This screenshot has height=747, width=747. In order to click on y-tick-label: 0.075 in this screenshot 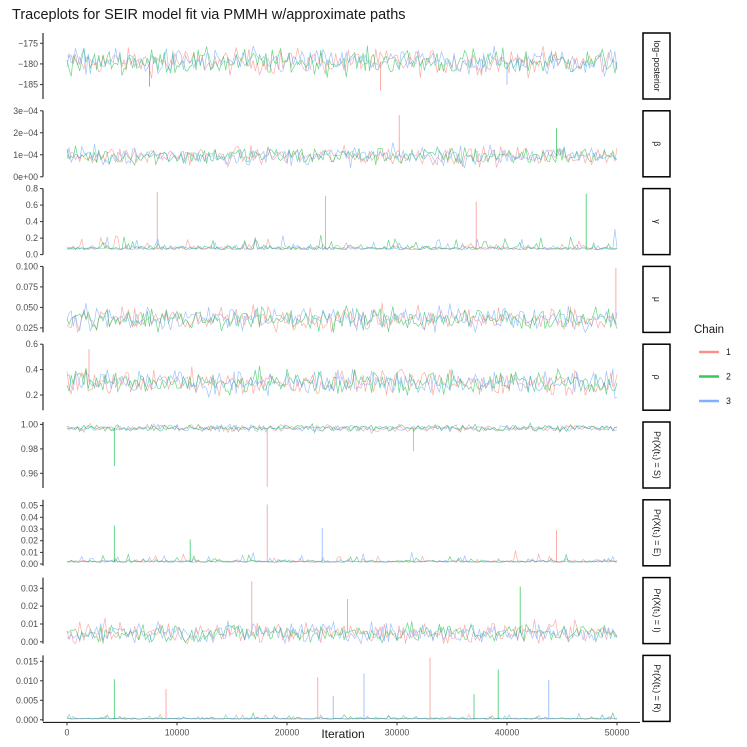, I will do `click(27, 287)`.